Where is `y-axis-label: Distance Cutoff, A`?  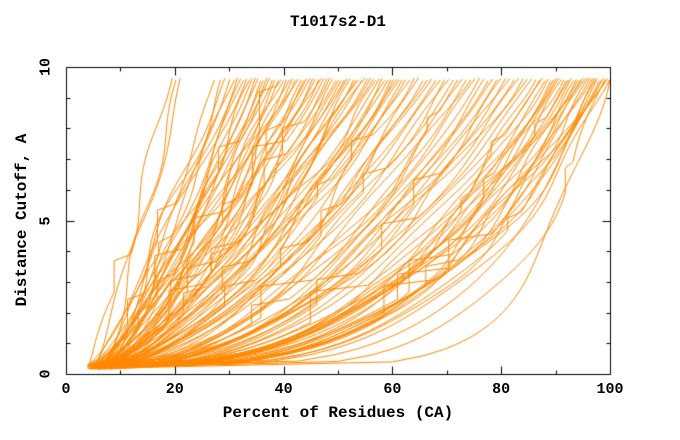 y-axis-label: Distance Cutoff, A is located at coordinates (22, 220).